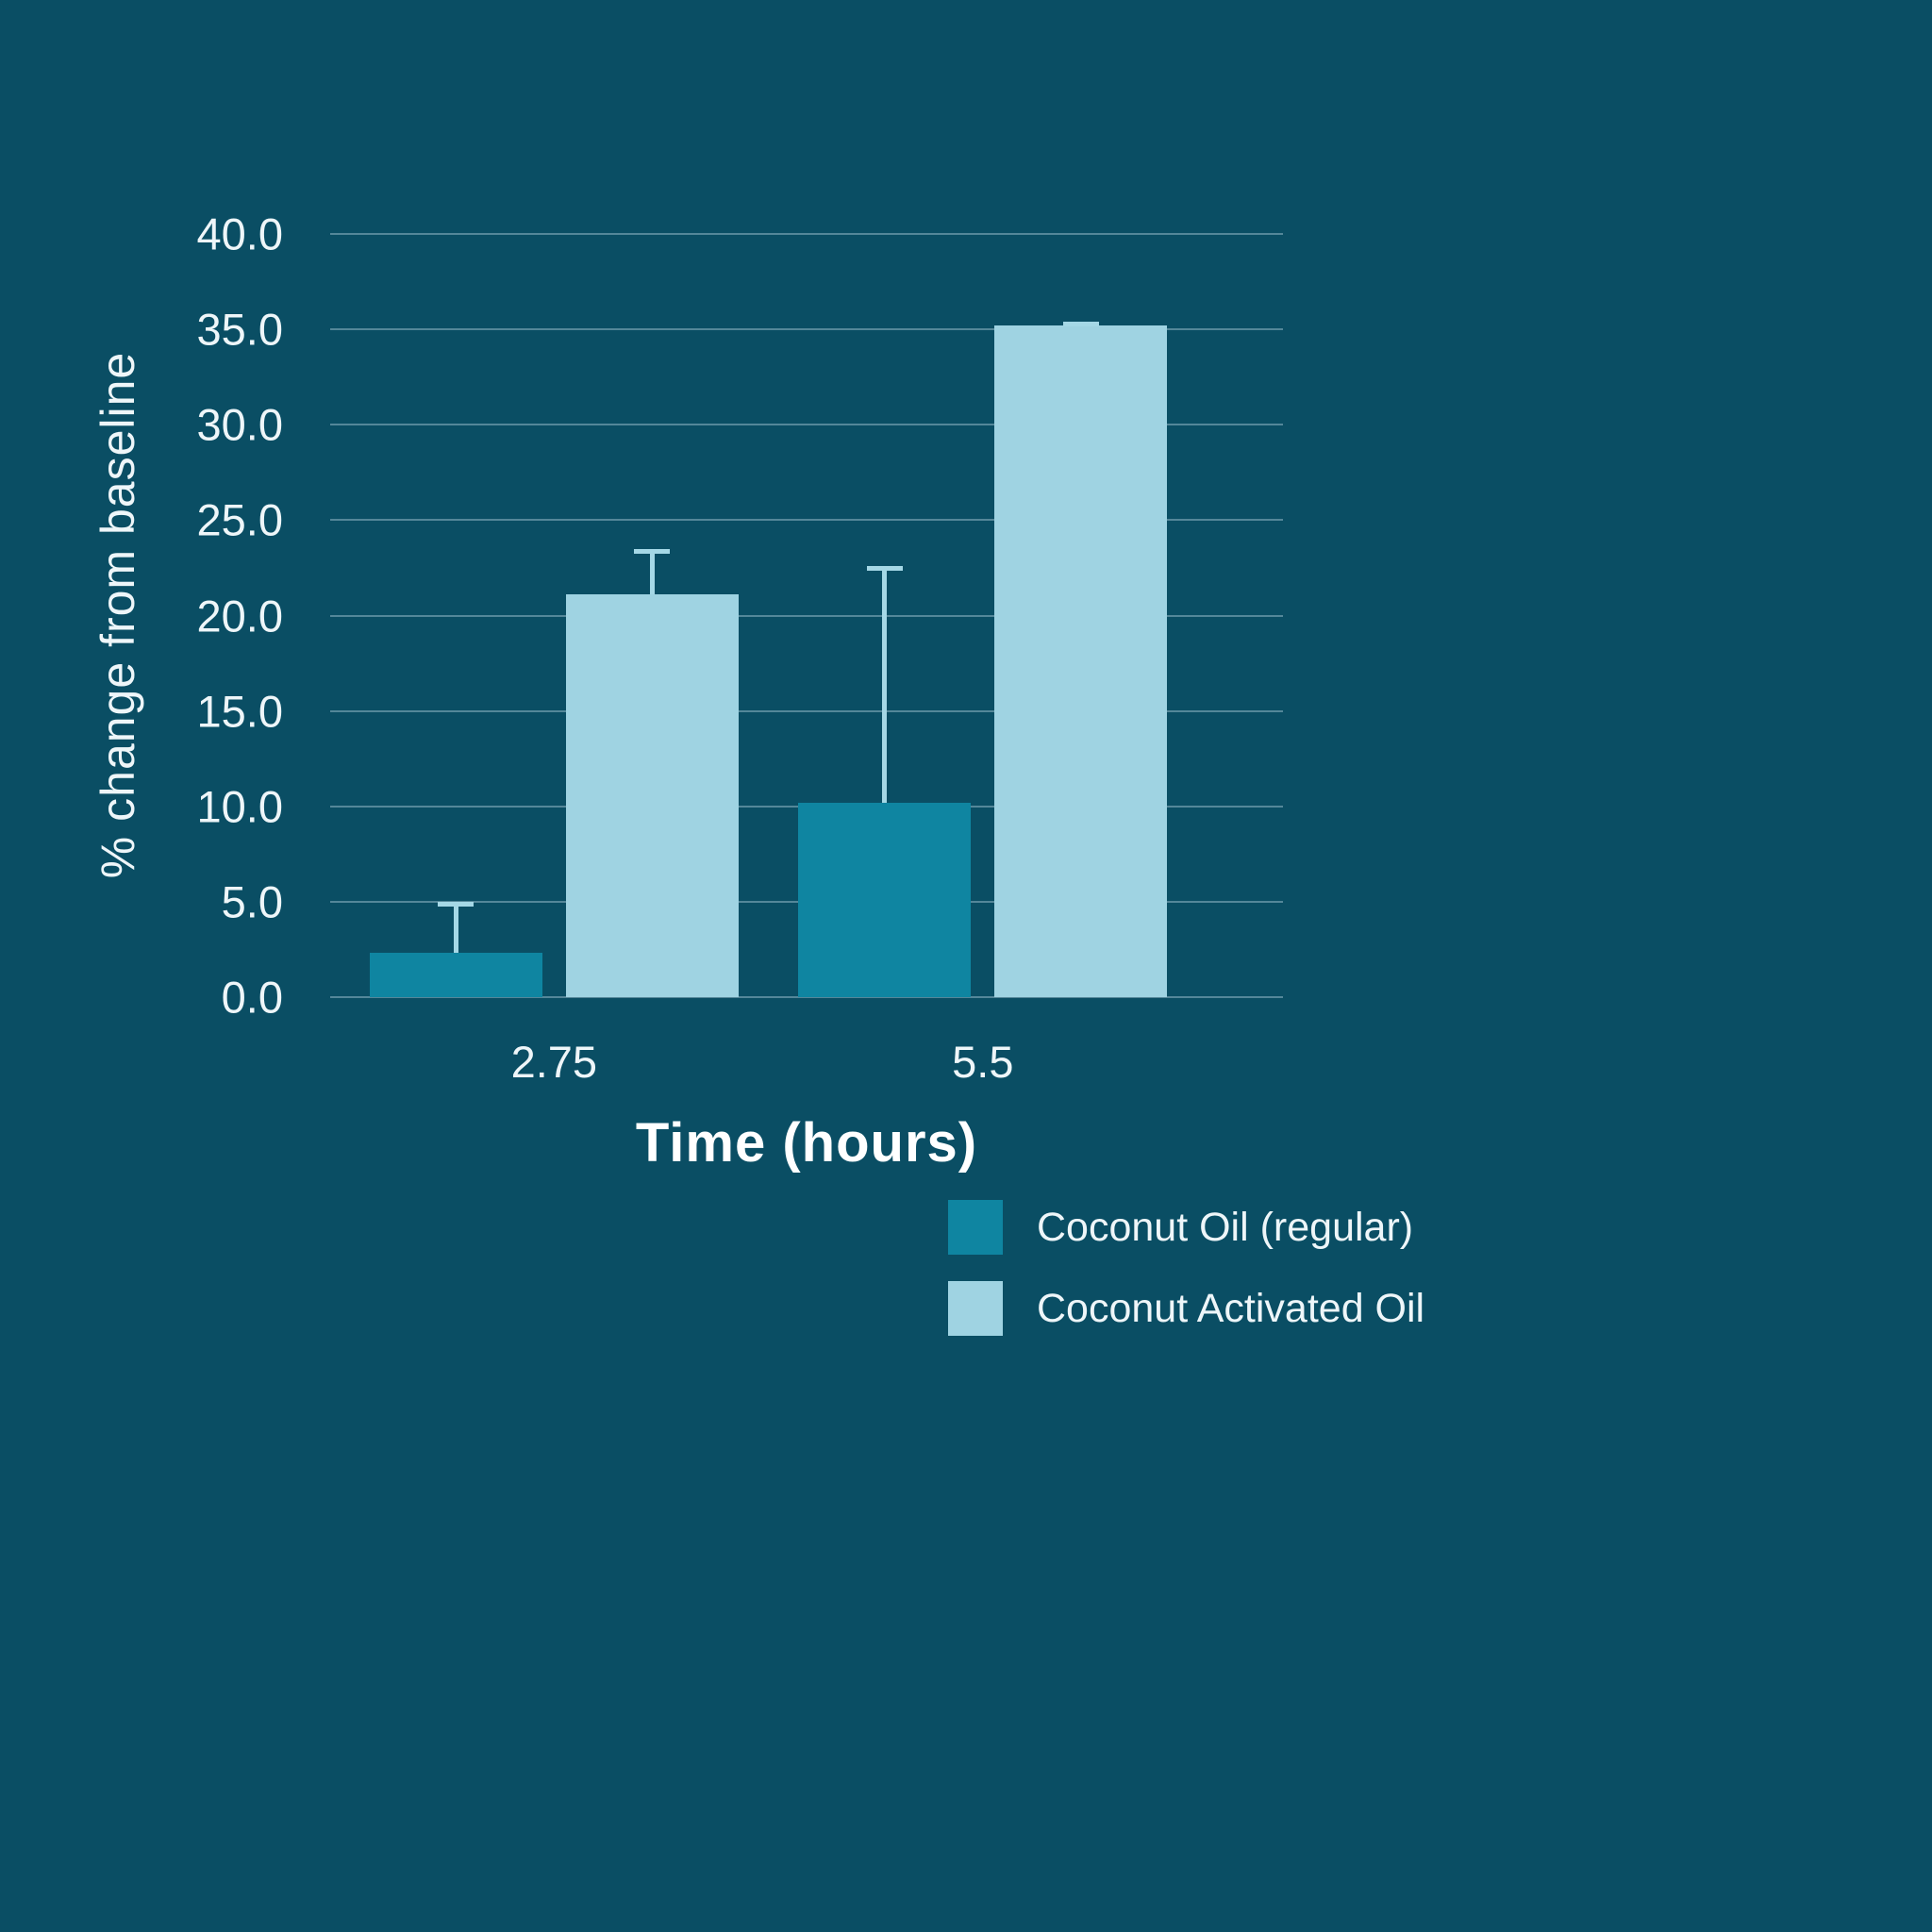 This screenshot has height=1932, width=1932. What do you see at coordinates (239, 424) in the screenshot?
I see `y-tick-label: 30.0` at bounding box center [239, 424].